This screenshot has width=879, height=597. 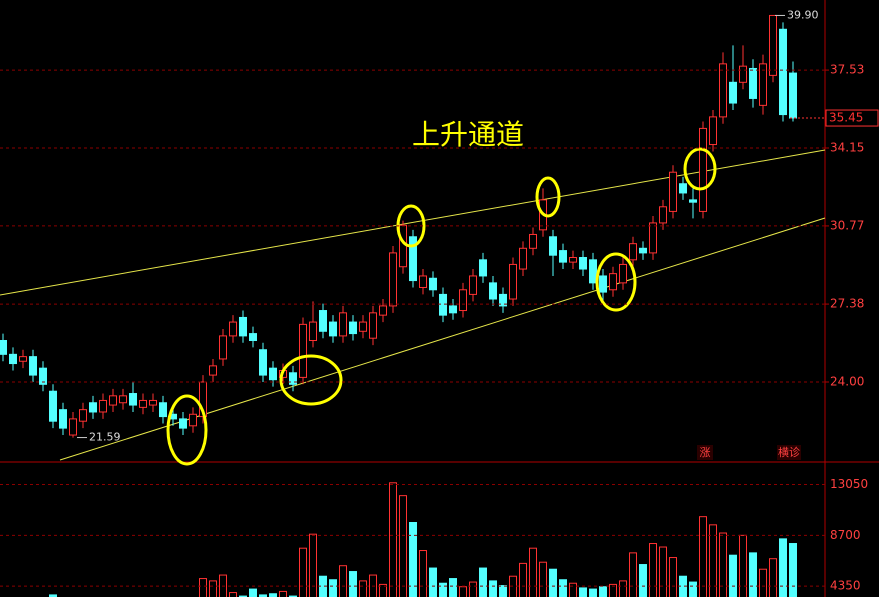 I want to click on marker: 涨, so click(x=705, y=452).